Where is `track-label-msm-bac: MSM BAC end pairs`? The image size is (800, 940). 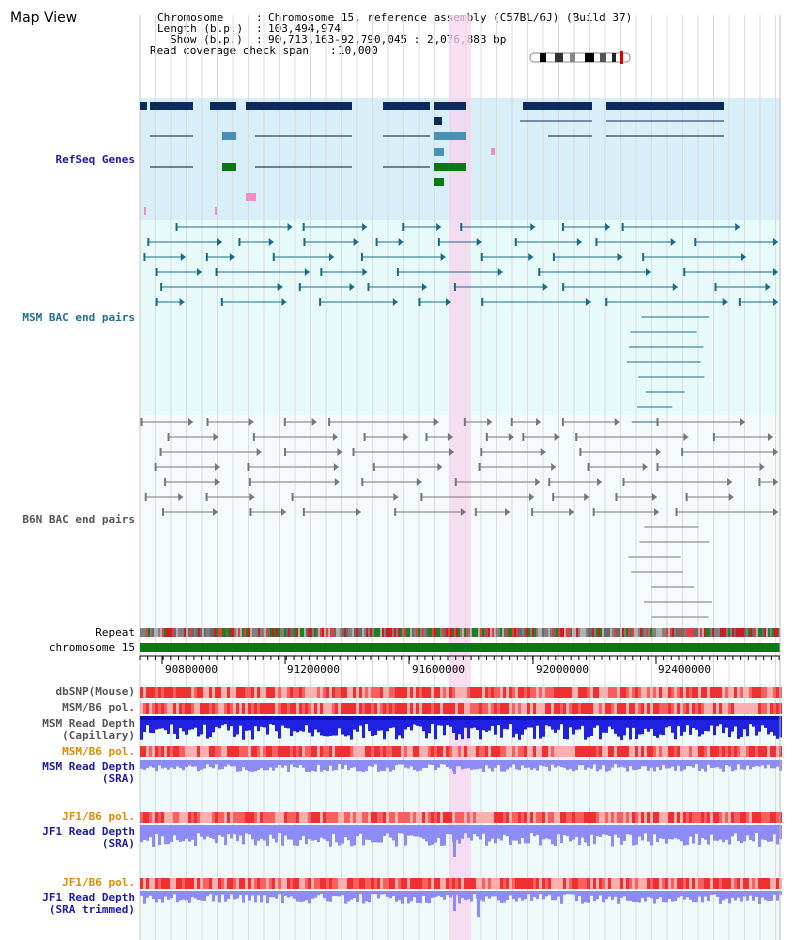 track-label-msm-bac: MSM BAC end pairs is located at coordinates (78, 317).